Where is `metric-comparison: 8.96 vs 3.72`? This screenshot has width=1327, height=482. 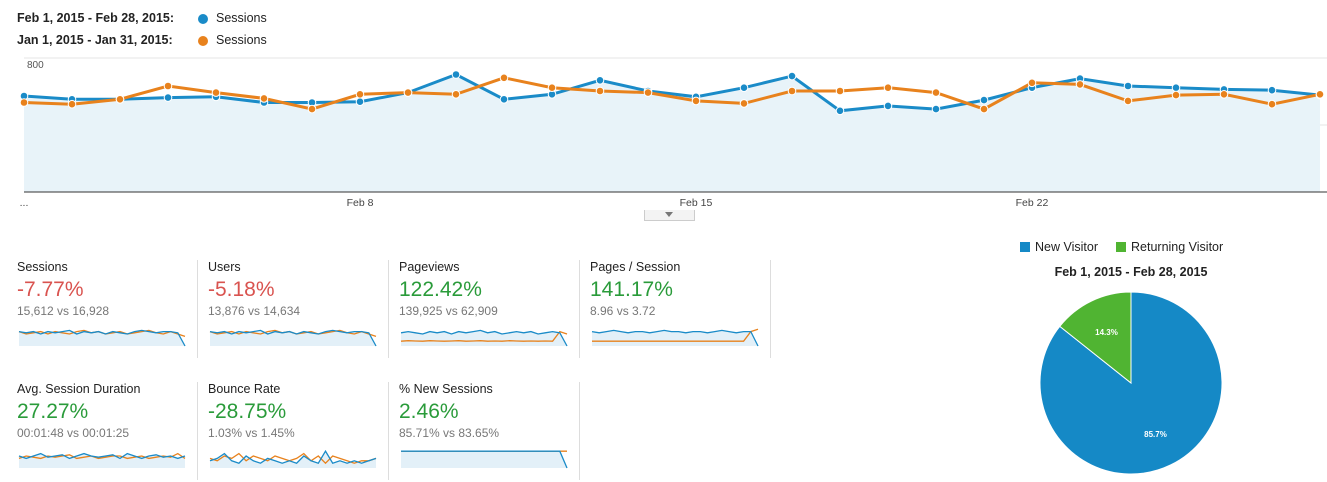
metric-comparison: 8.96 vs 3.72 is located at coordinates (623, 311).